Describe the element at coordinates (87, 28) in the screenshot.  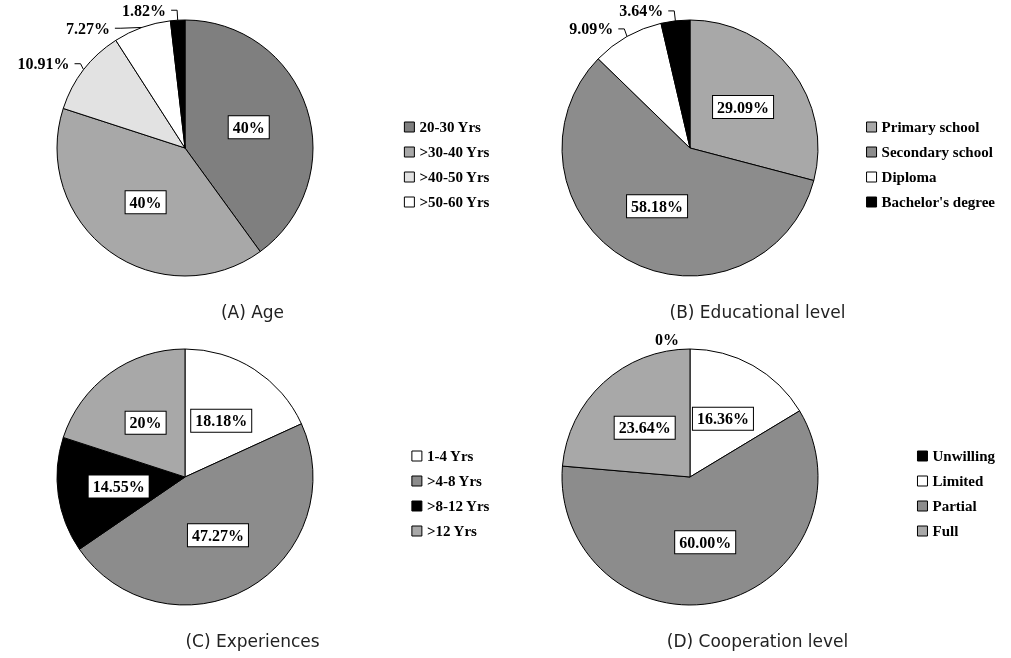
I see `data-label: 7.27%` at that location.